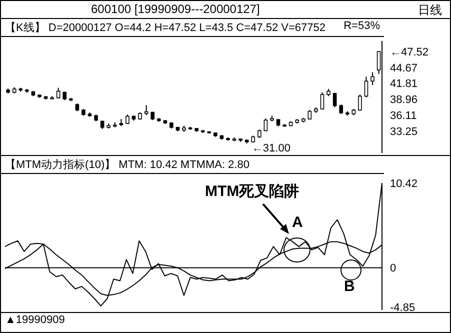 This screenshot has height=333, width=451. Describe the element at coordinates (403, 116) in the screenshot. I see `y-tick-label: 36.11` at that location.